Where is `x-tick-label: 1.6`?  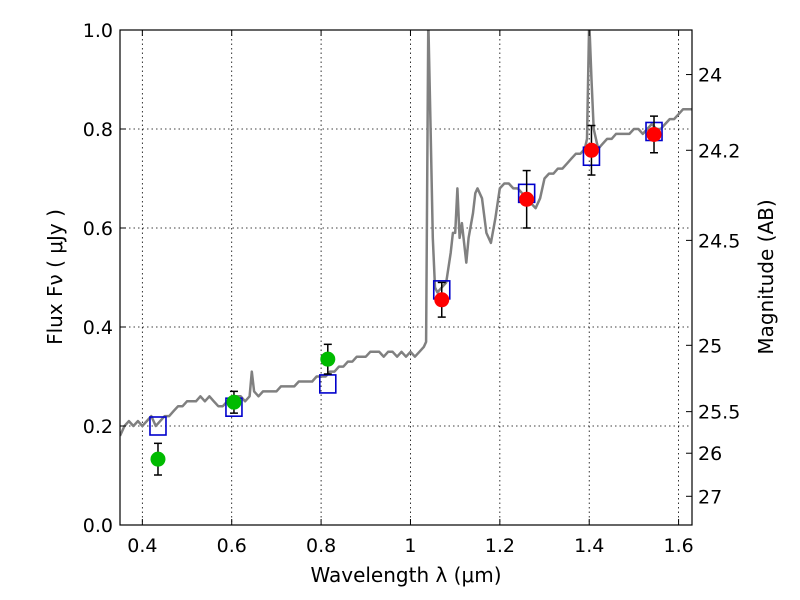 x-tick-label: 1.6 is located at coordinates (678, 546).